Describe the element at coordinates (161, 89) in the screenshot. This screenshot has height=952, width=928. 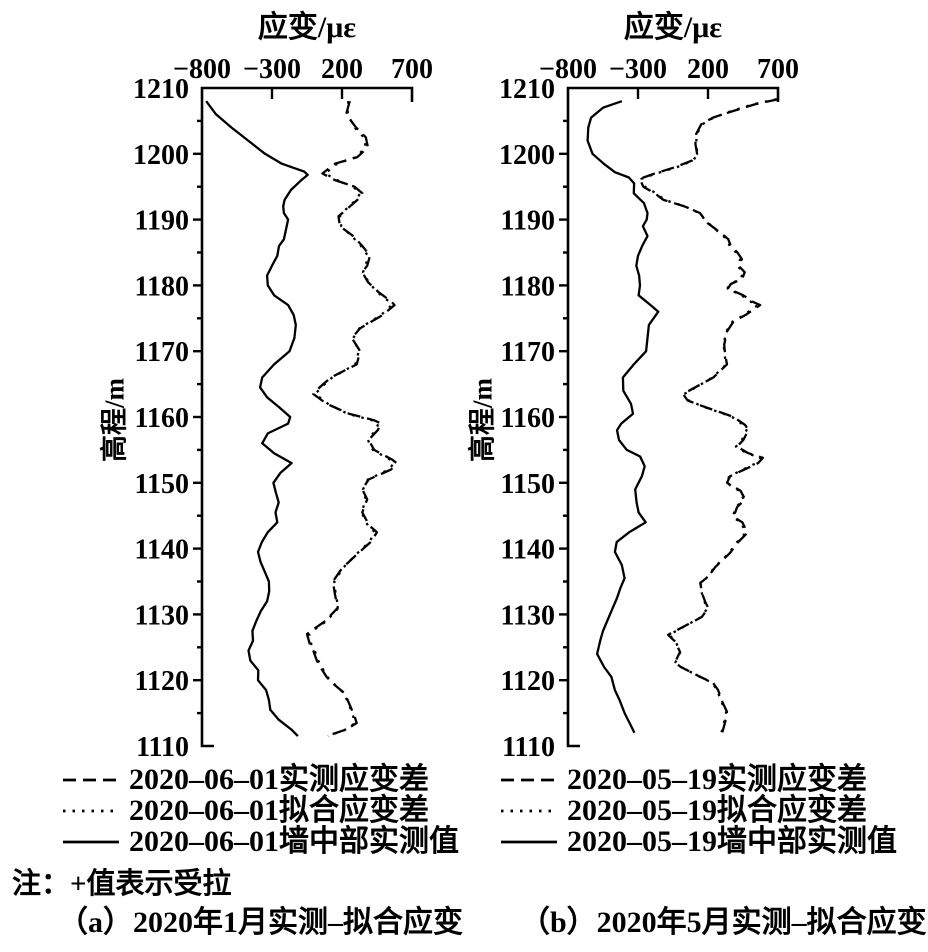
I see `panel-a-y-tick-label: 1210` at that location.